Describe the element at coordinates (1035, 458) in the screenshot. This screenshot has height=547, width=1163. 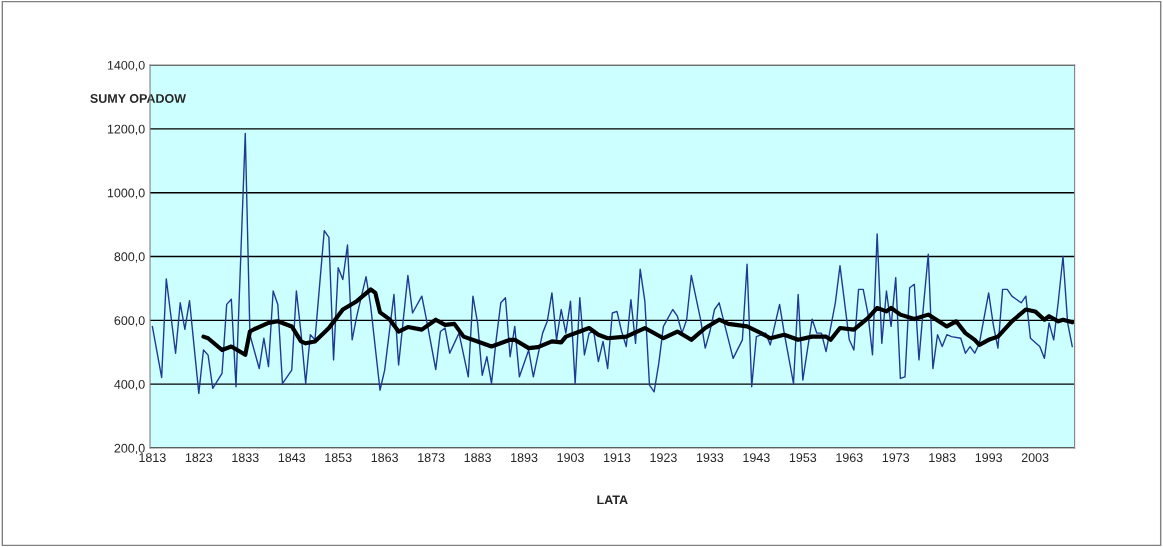
I see `x-tick-label: 2003` at that location.